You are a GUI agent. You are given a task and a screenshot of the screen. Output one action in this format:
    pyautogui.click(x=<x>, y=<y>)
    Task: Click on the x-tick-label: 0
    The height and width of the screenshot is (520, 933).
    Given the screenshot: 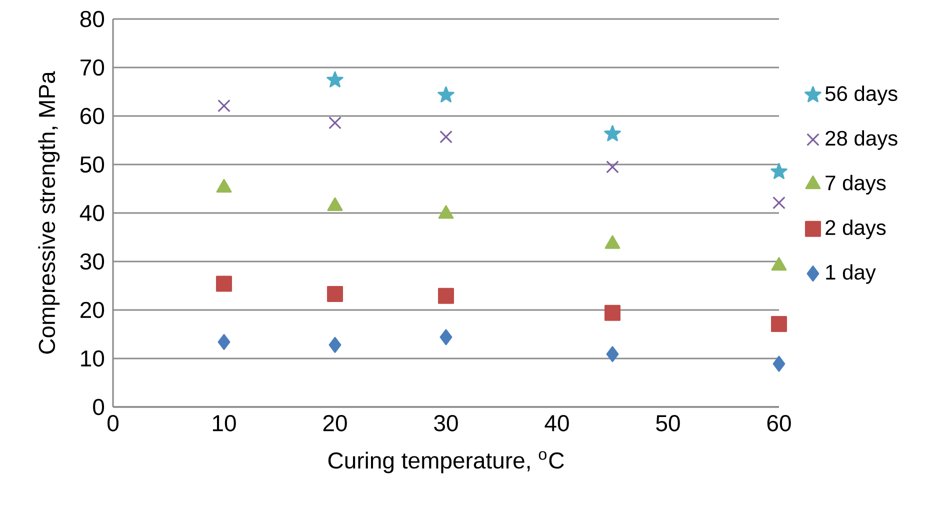 What is the action you would take?
    pyautogui.click(x=113, y=423)
    